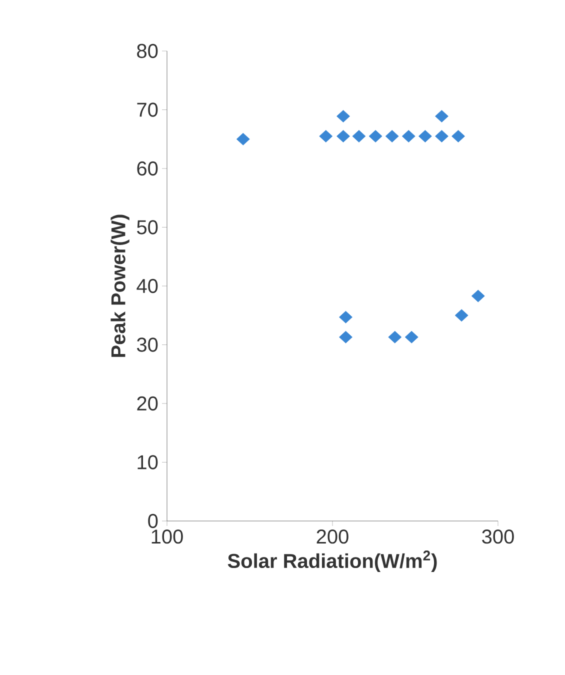 The height and width of the screenshot is (675, 565). Describe the element at coordinates (147, 403) in the screenshot. I see `y-tick-label: 20` at that location.